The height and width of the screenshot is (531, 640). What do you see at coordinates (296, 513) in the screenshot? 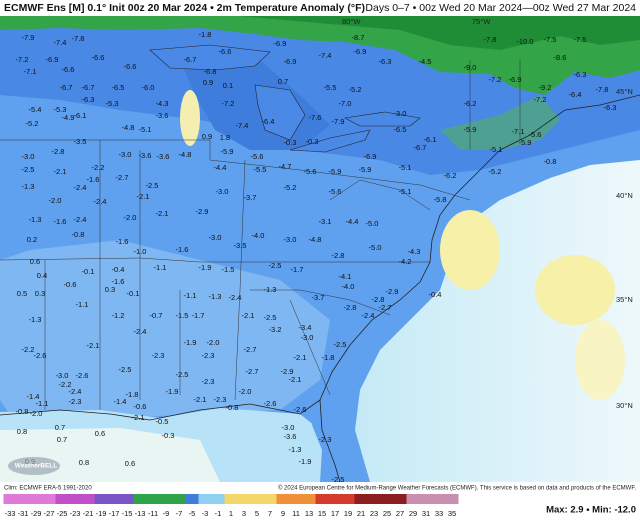
I see `colorbar-label: 11` at bounding box center [296, 513].